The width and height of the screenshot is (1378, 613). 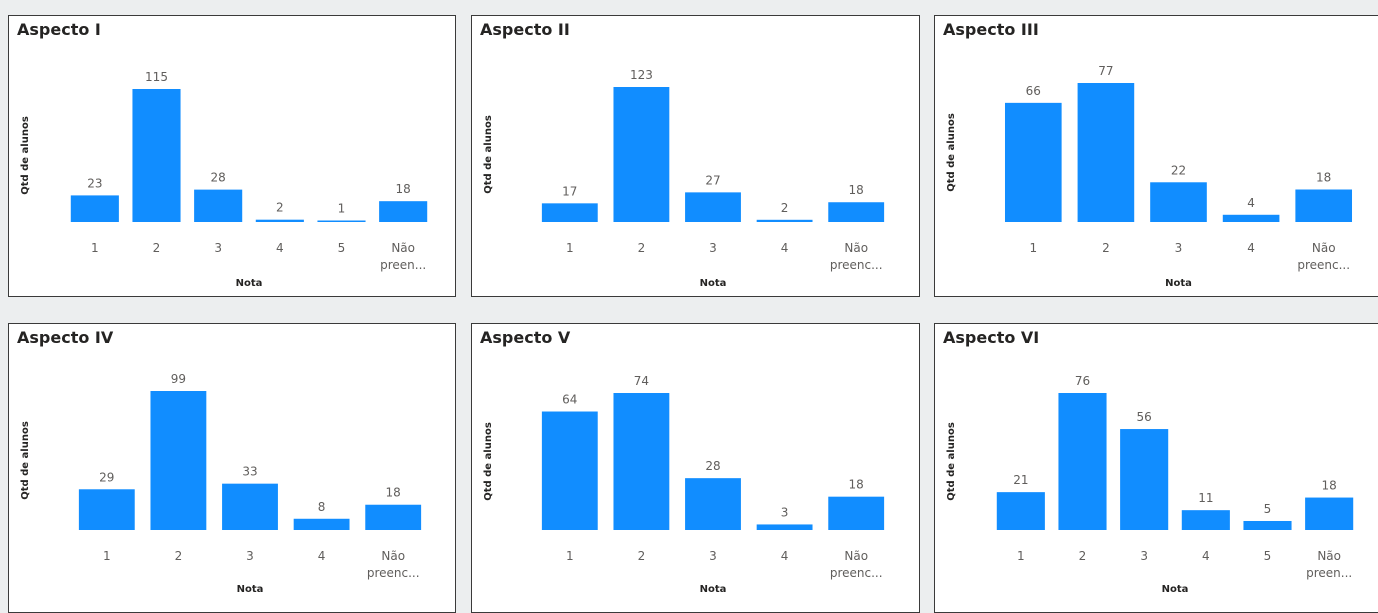 What do you see at coordinates (1020, 480) in the screenshot?
I see `data-label: 21` at bounding box center [1020, 480].